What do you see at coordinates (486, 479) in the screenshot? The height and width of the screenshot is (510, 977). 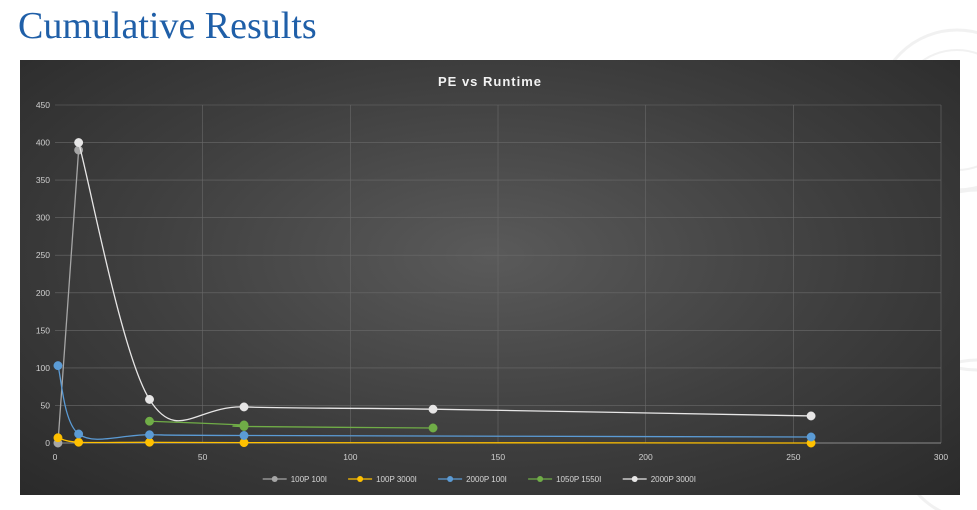 I see `legend-label: 2000P 100I` at bounding box center [486, 479].